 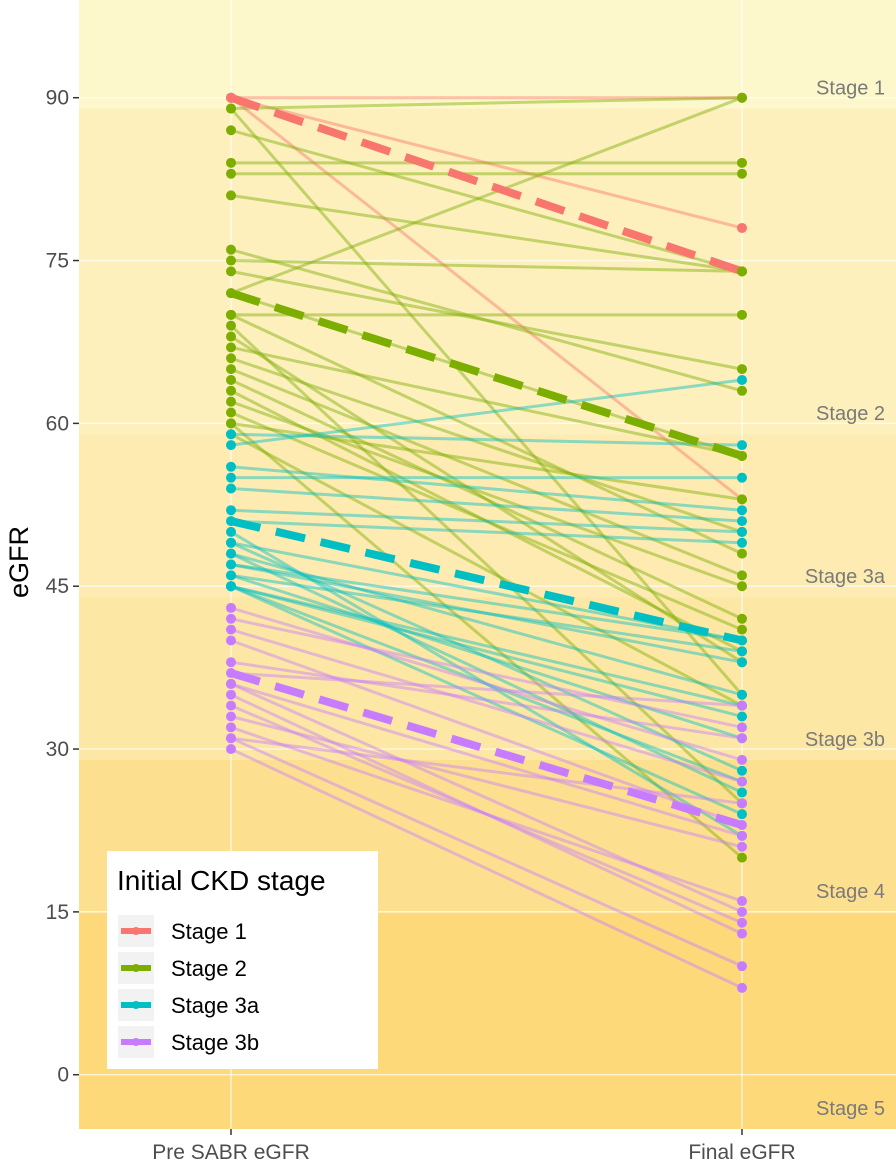 I want to click on legend-title: Initial CKD stage, so click(x=221, y=880).